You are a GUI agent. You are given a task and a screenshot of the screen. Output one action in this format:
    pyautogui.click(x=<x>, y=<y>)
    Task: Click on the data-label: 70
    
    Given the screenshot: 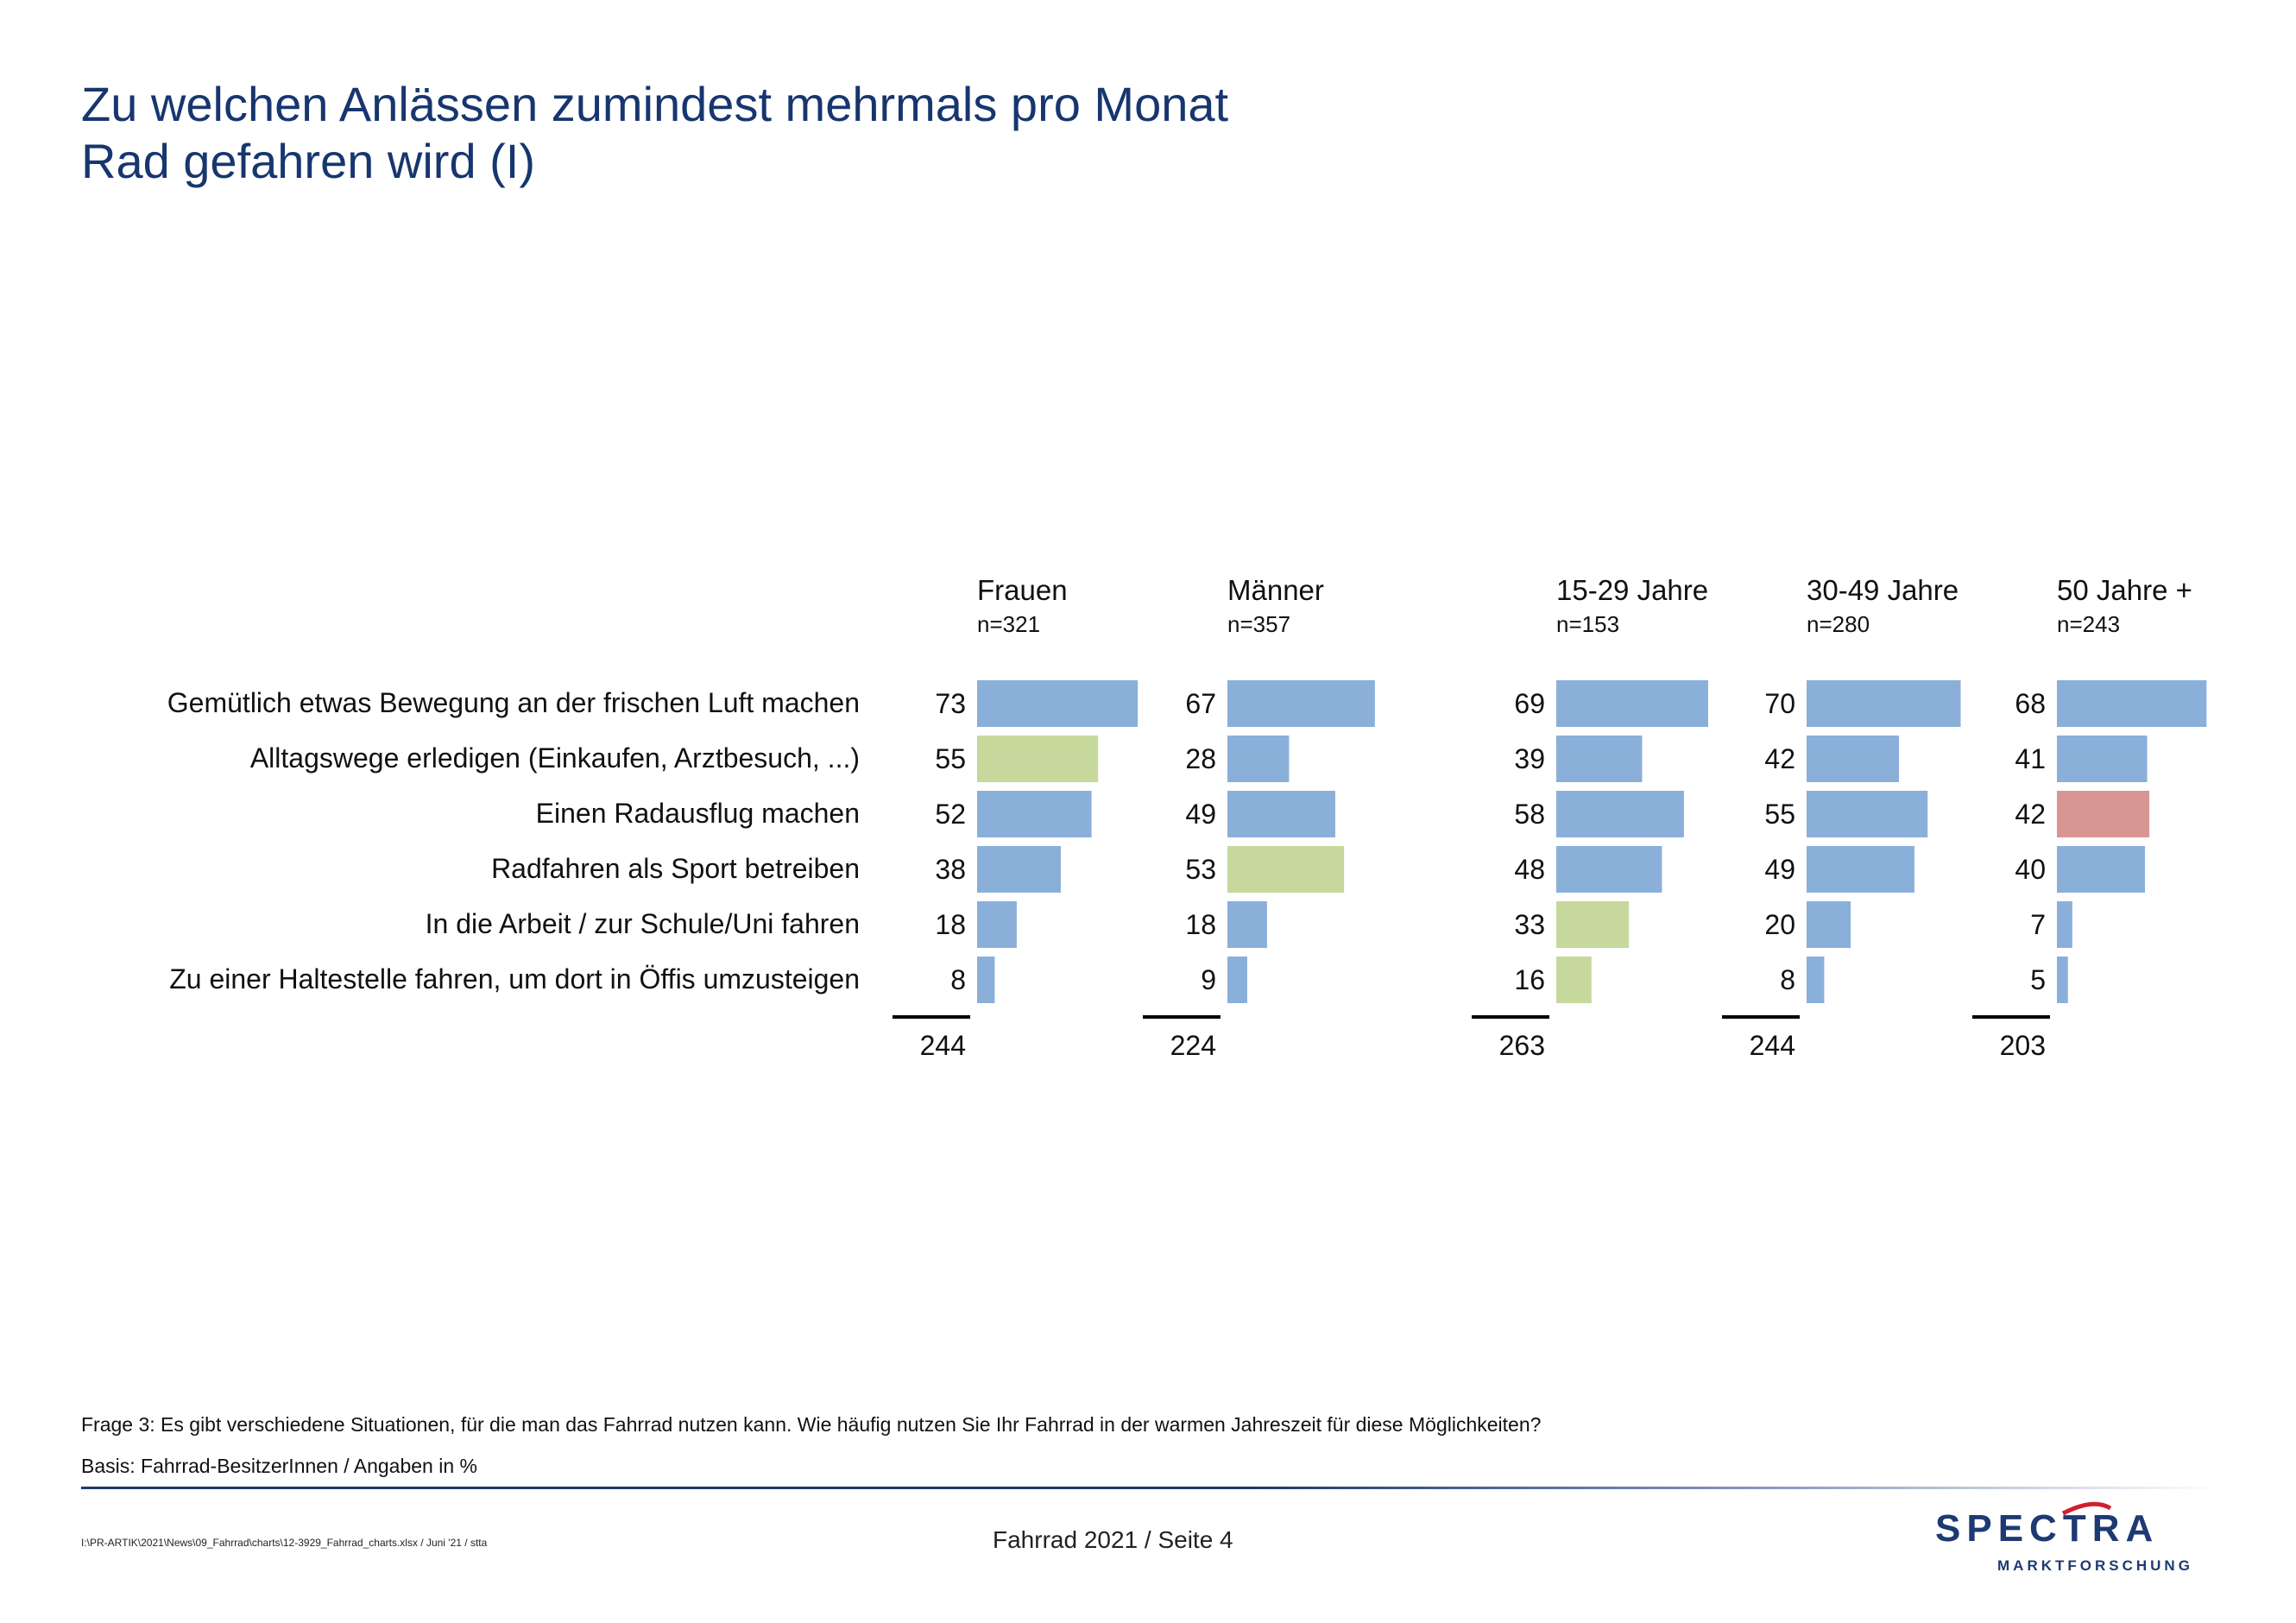 What is the action you would take?
    pyautogui.click(x=1779, y=704)
    